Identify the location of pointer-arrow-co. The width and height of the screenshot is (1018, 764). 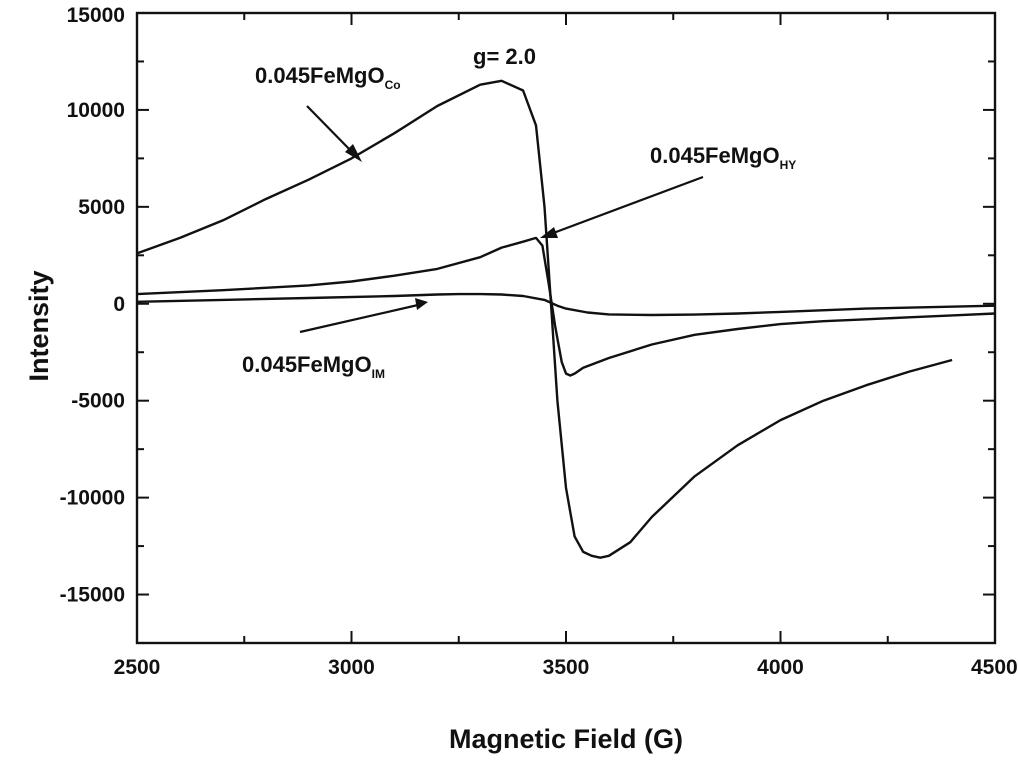
(331, 130).